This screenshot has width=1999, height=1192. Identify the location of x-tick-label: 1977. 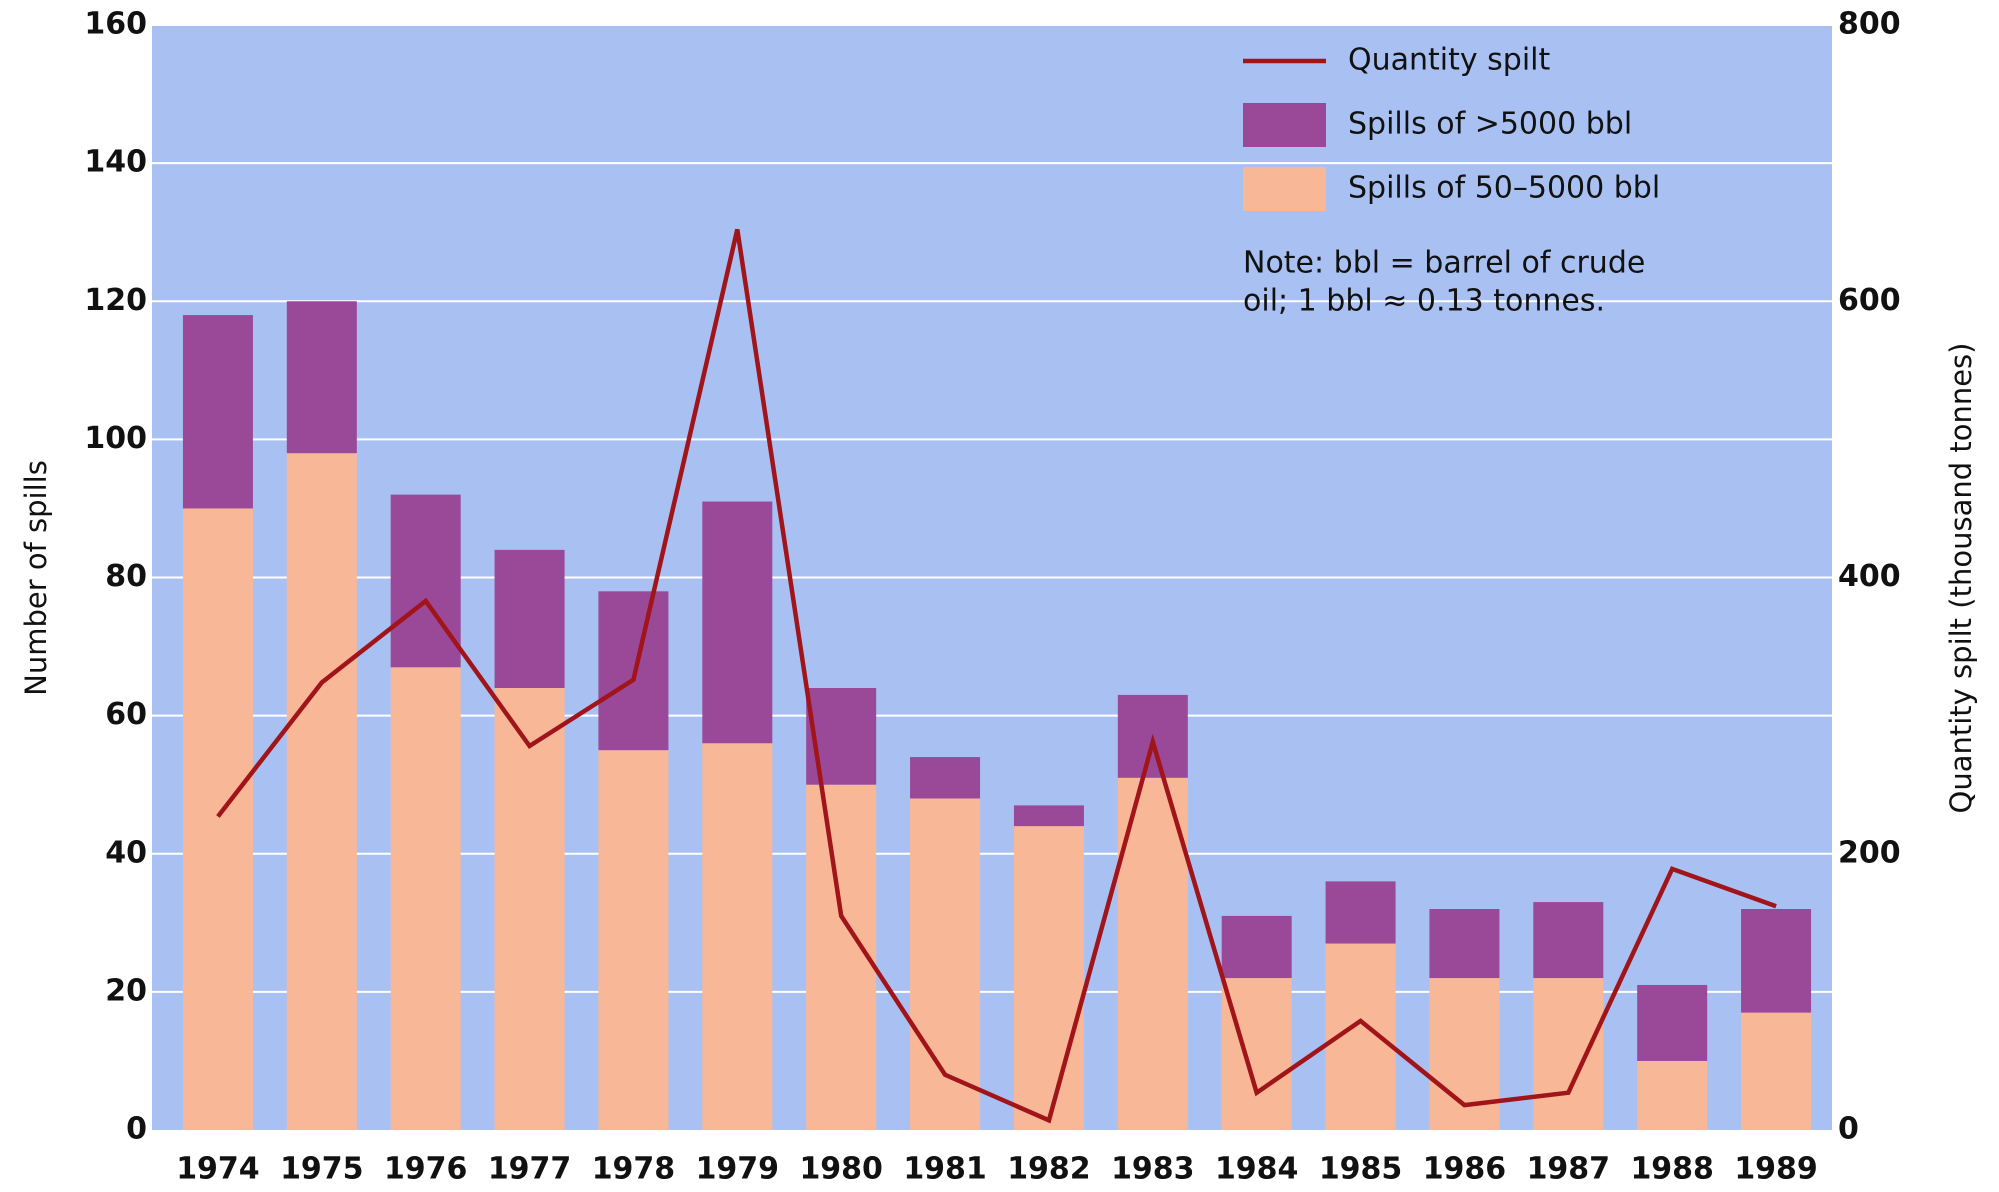
(530, 1169).